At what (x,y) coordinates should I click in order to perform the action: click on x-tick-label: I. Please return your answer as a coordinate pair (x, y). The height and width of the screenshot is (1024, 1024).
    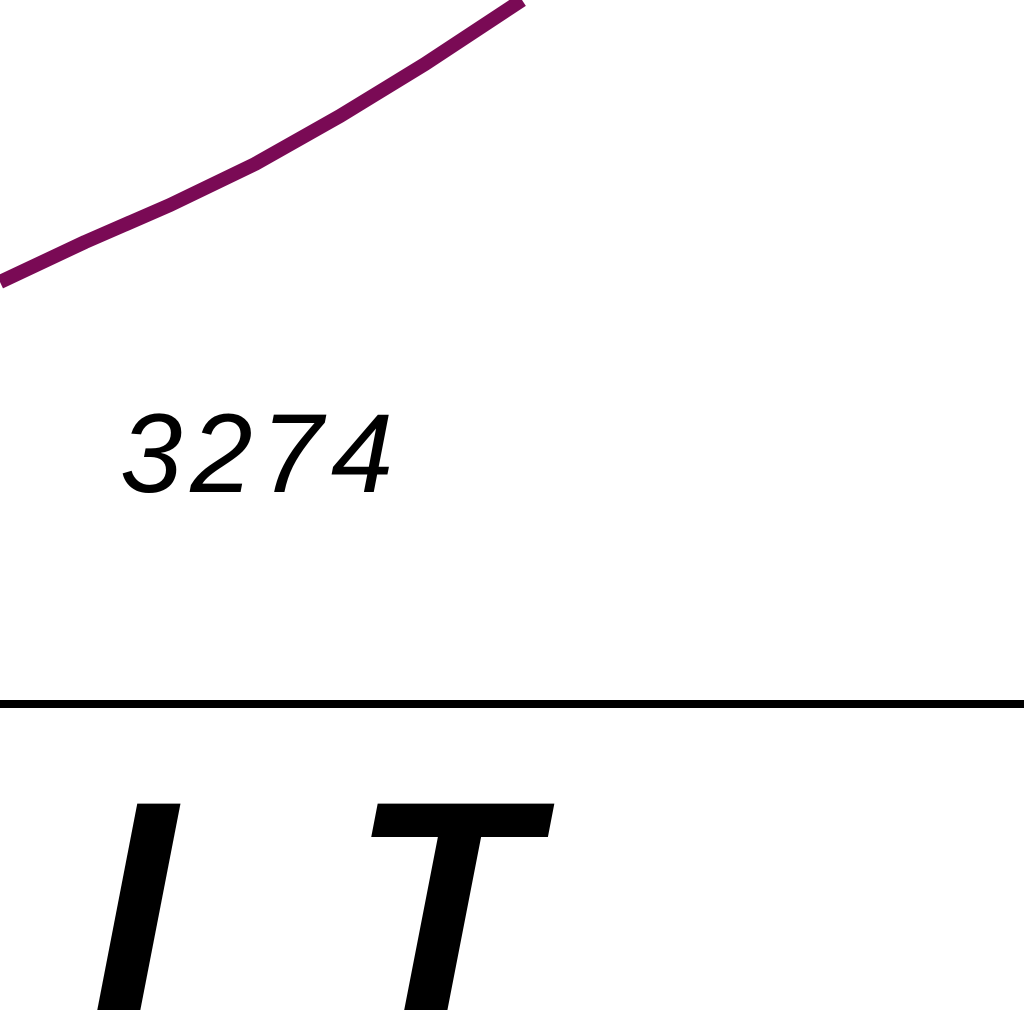
    Looking at the image, I should click on (136, 881).